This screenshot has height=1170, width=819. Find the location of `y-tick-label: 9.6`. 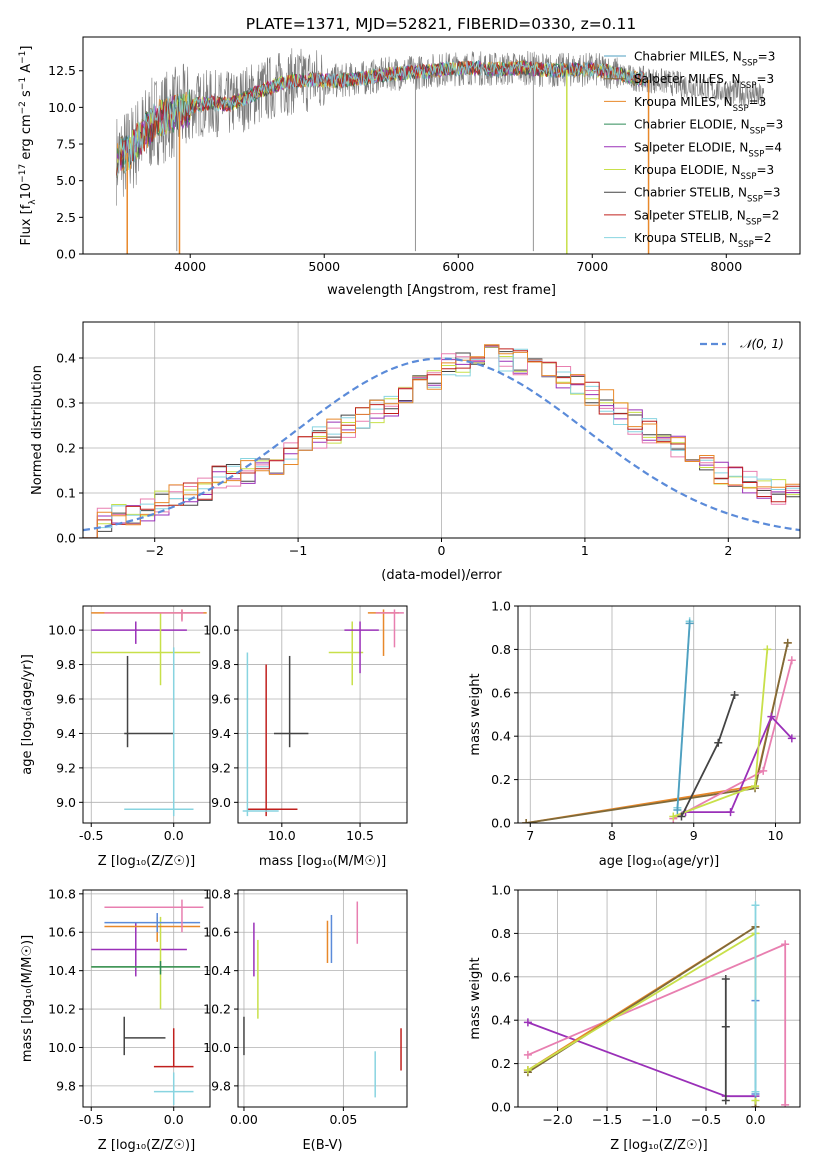

y-tick-label: 9.6 is located at coordinates (66, 699).